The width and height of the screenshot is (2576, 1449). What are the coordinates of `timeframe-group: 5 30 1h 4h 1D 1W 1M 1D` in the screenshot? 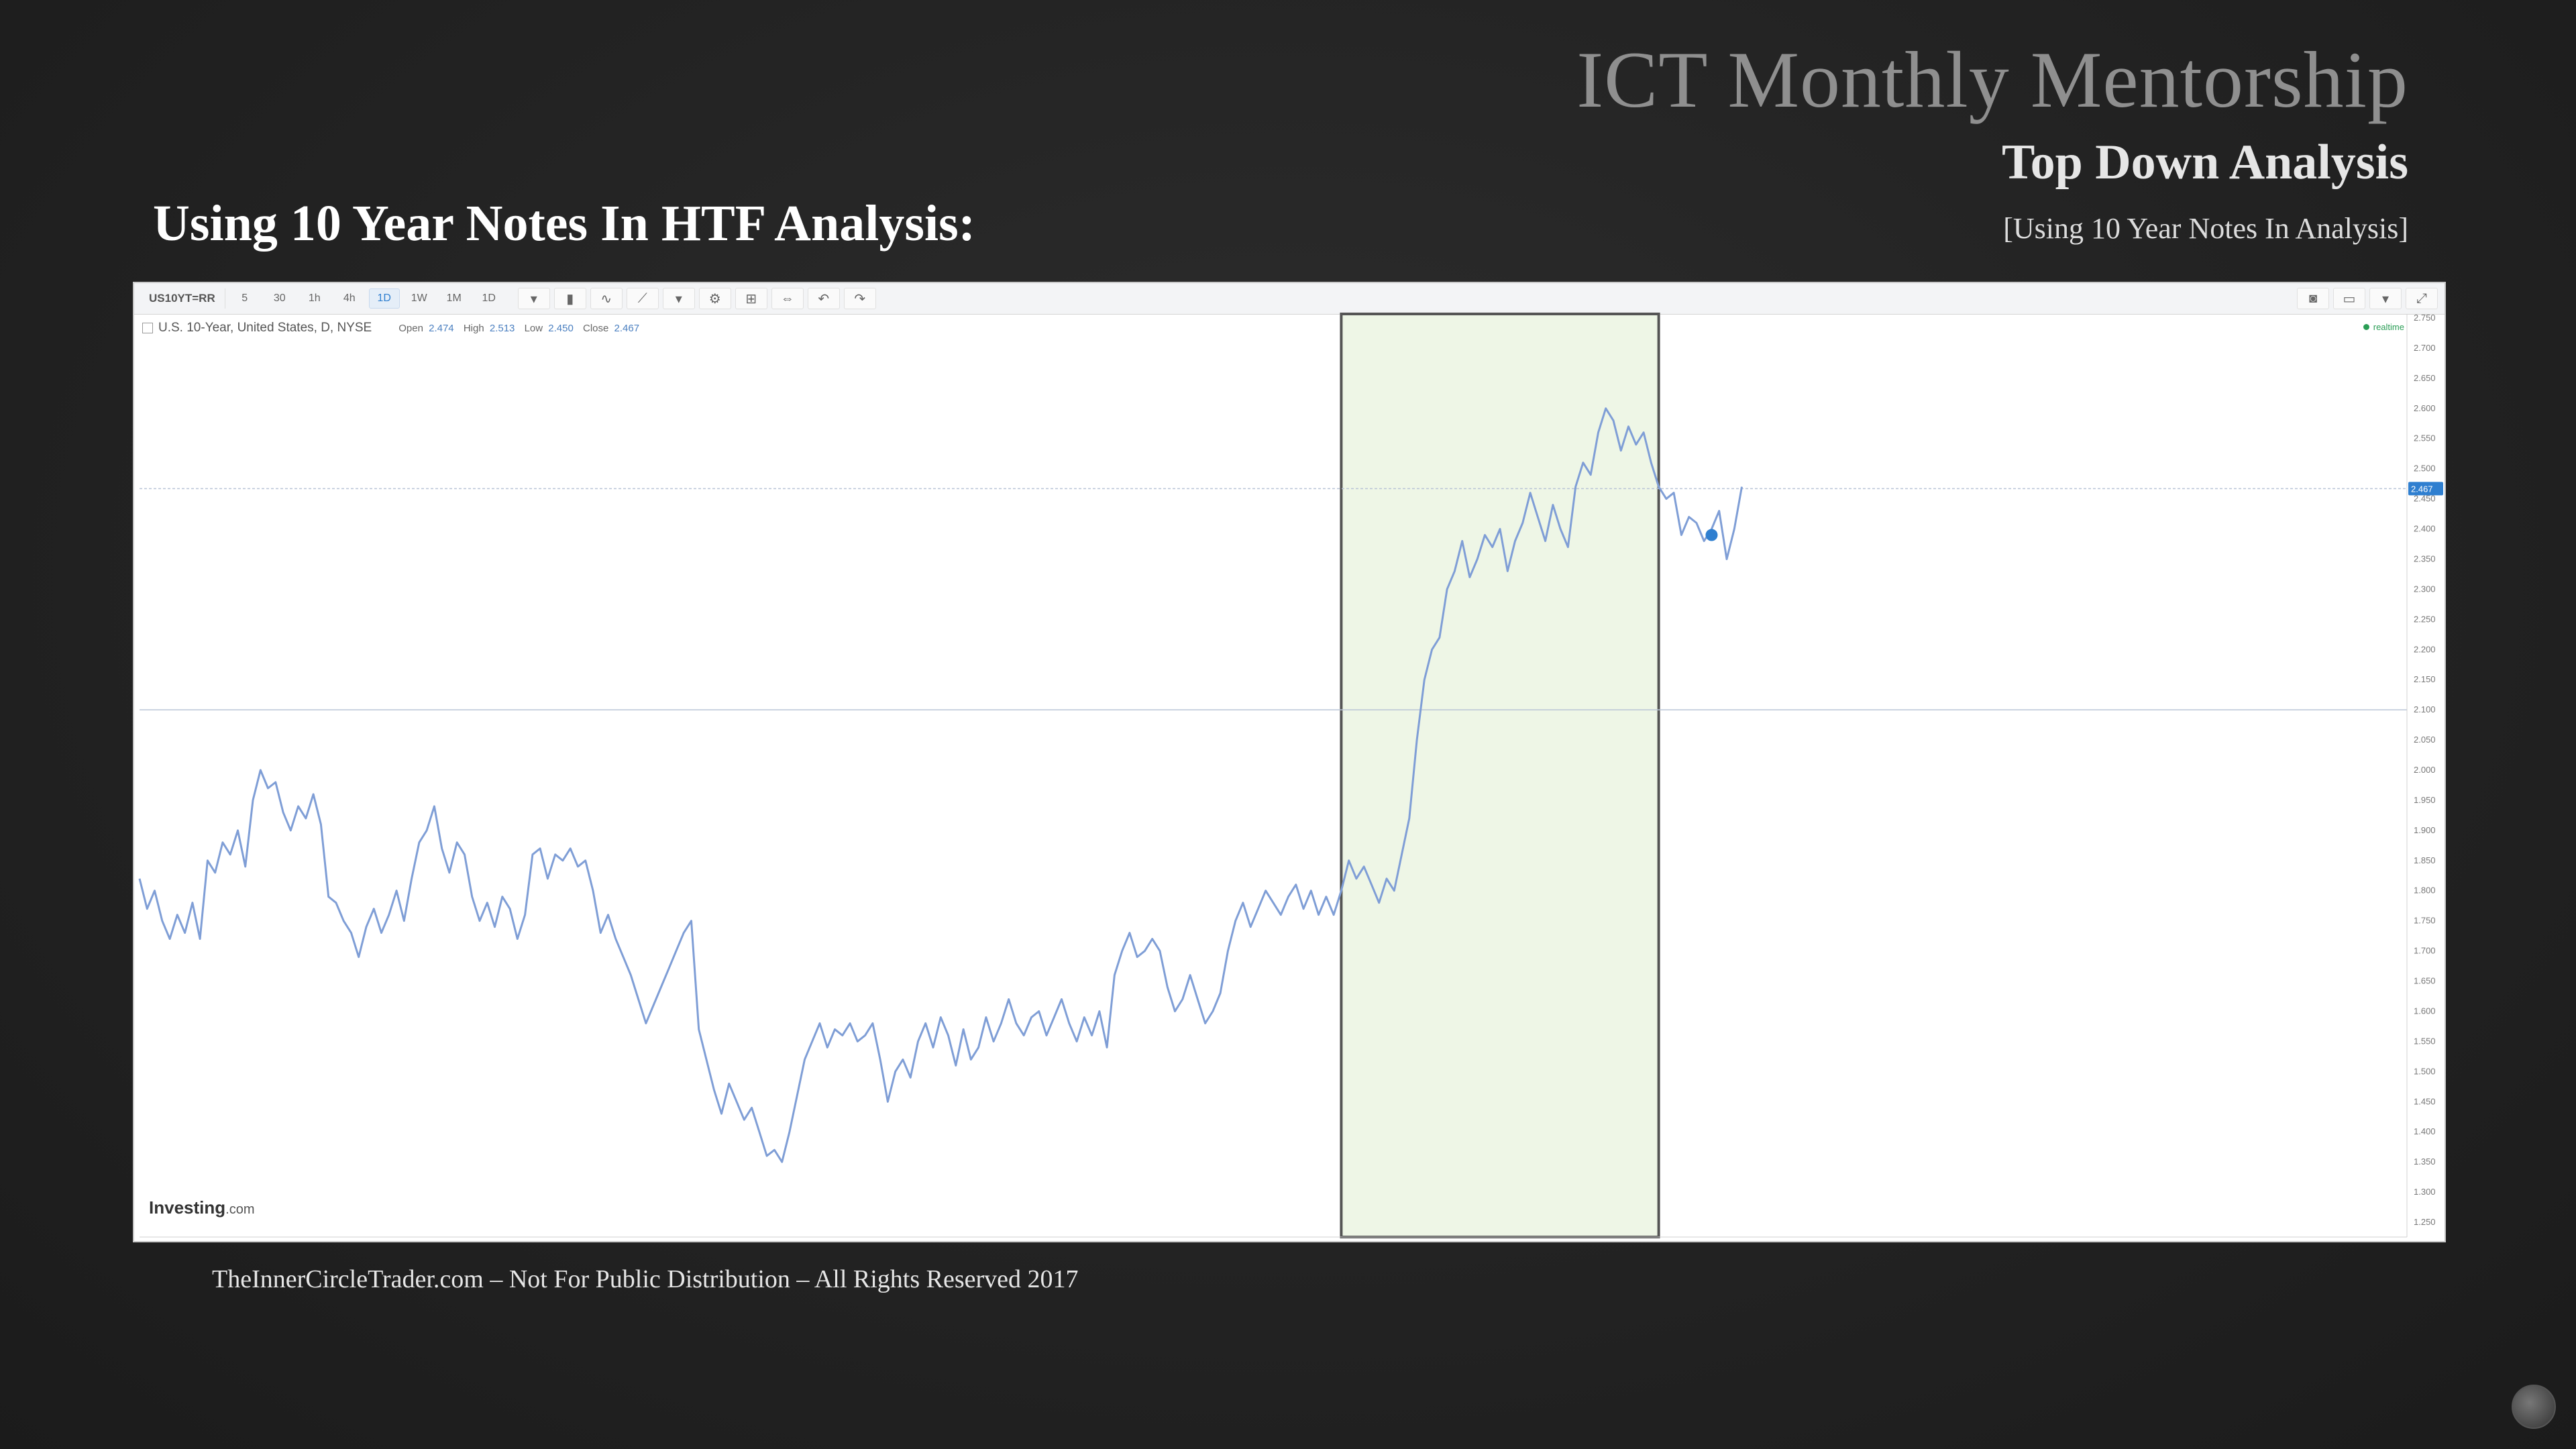 It's located at (364, 298).